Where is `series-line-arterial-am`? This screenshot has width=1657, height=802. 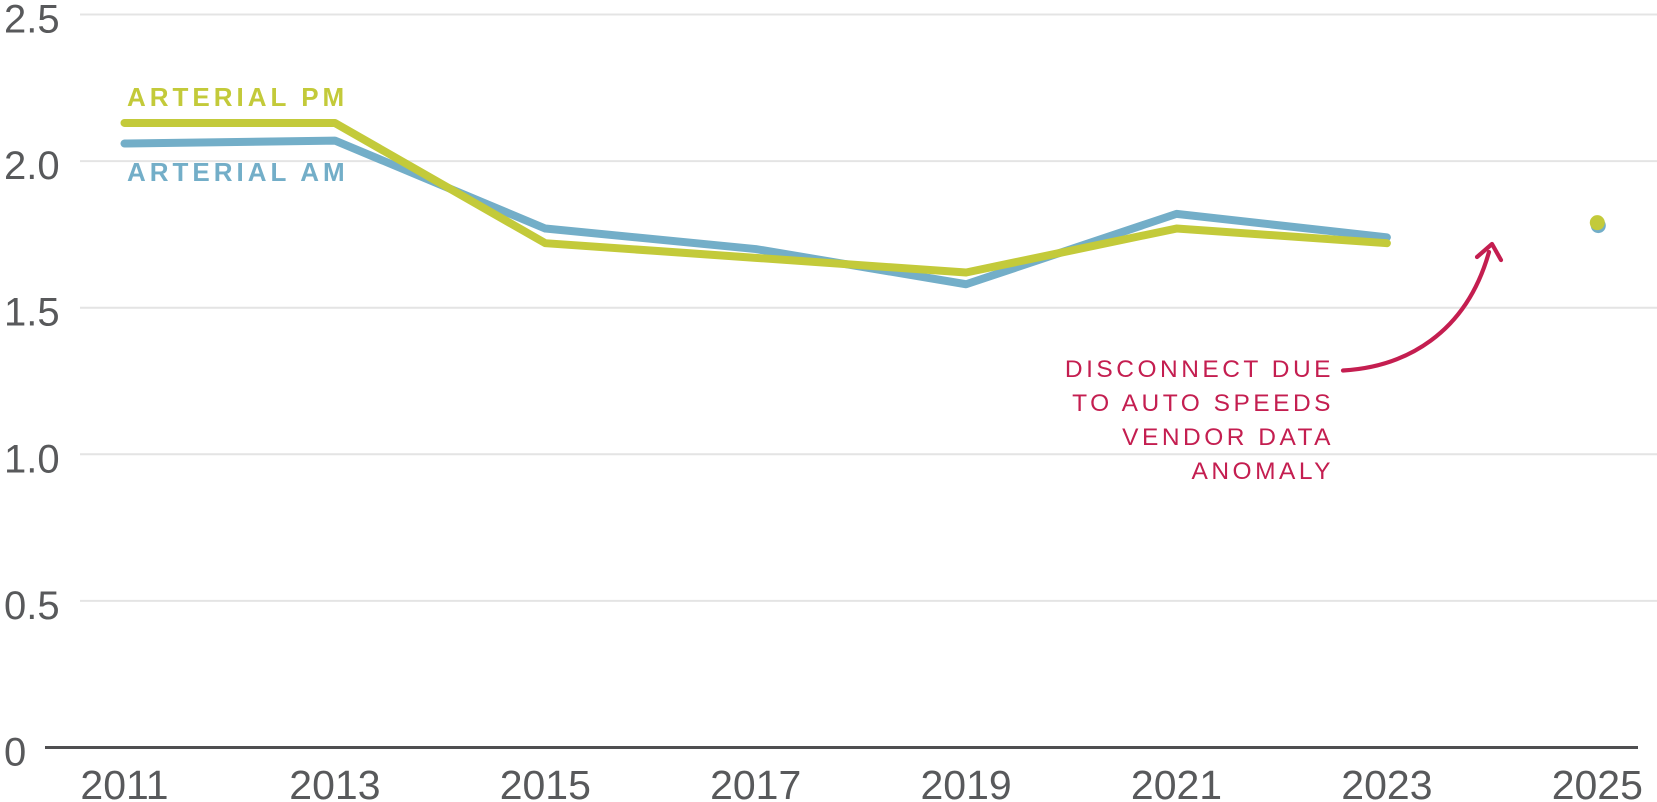 series-line-arterial-am is located at coordinates (755, 212).